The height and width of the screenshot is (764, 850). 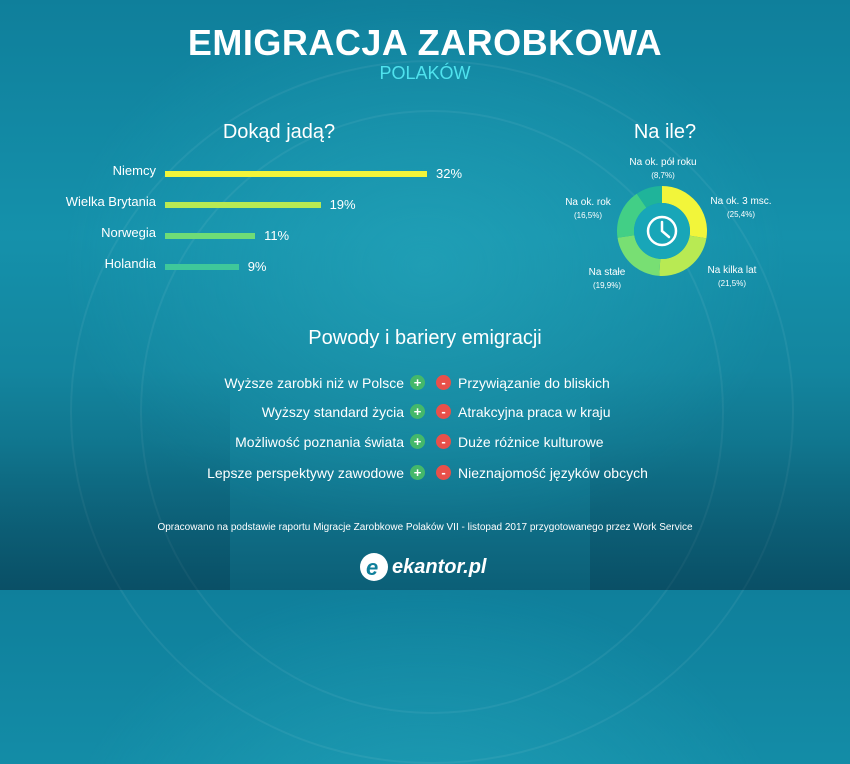 I want to click on donut-label-kilka-lat: Na kilka lat (21,5%), so click(x=732, y=277).